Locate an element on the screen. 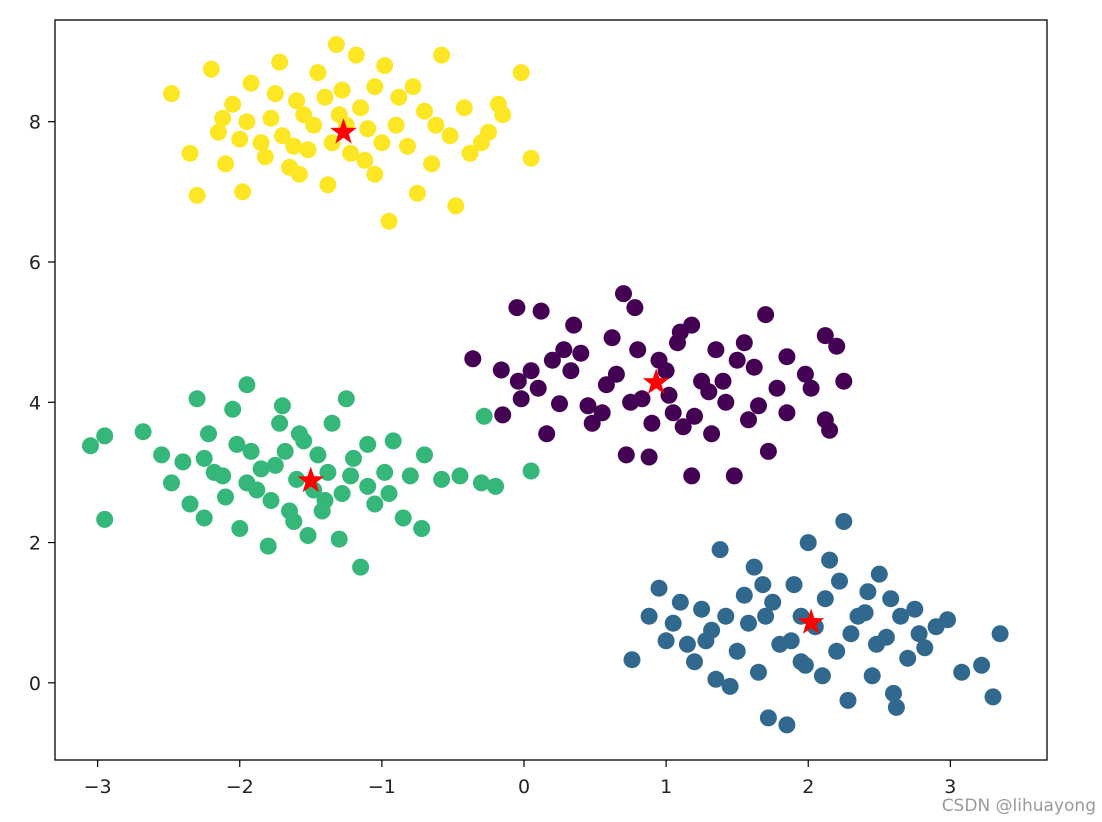 The image size is (1102, 822). y-tick-label: 2 is located at coordinates (35, 544).